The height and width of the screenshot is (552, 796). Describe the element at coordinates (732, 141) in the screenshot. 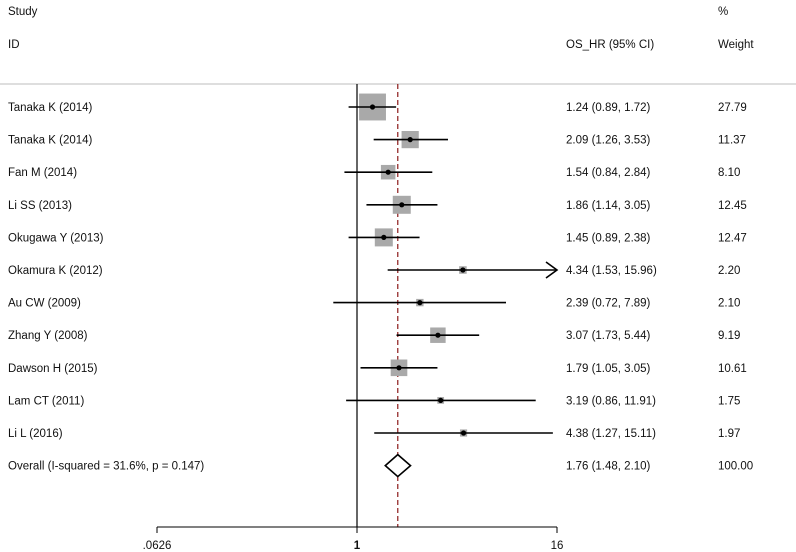

I see `study-weight-text: 11.37` at that location.